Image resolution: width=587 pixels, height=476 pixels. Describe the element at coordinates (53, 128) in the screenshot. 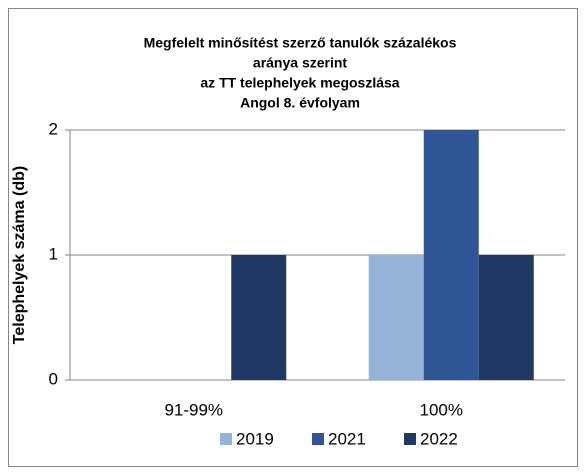

I see `y-tick-label: 2` at that location.